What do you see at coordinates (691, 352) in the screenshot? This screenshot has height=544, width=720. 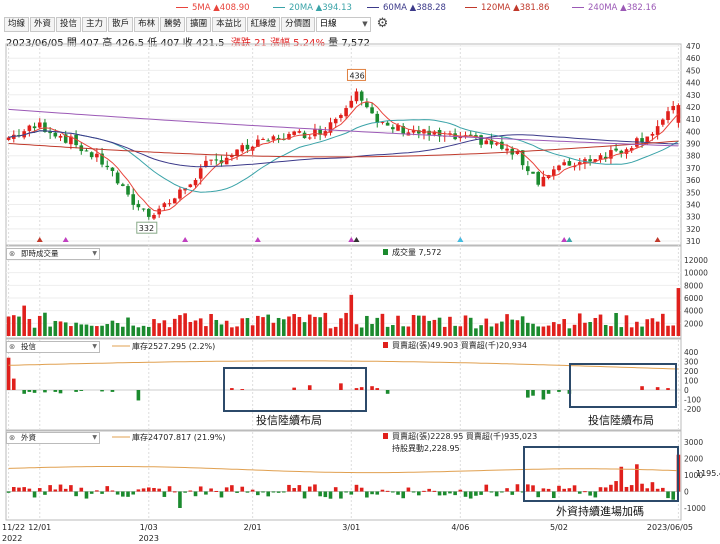 I see `trust-tick-0: 400` at bounding box center [691, 352].